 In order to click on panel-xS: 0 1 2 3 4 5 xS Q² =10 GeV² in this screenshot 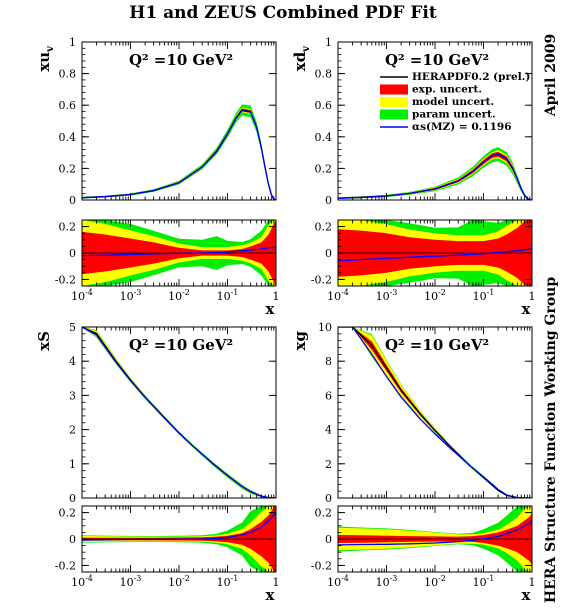, I will do `click(156, 413)`.